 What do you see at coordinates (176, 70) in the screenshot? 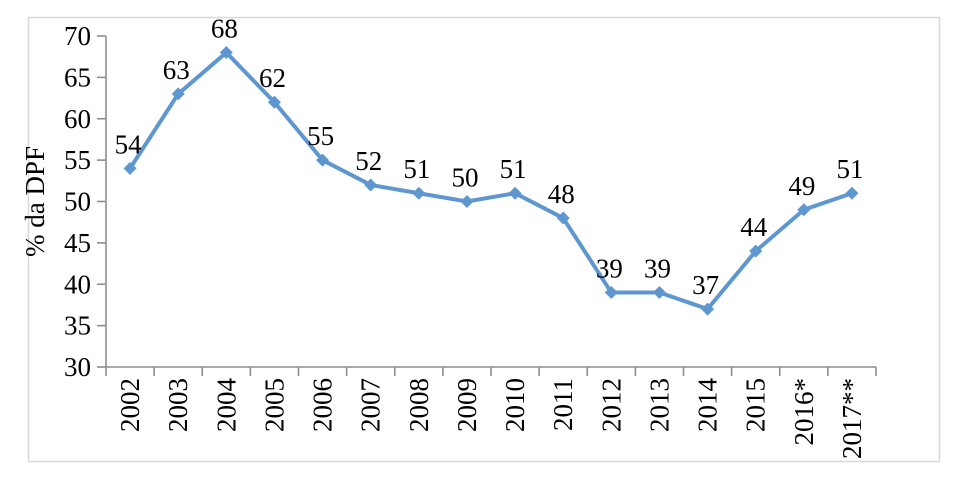
I see `data-label: 63` at bounding box center [176, 70].